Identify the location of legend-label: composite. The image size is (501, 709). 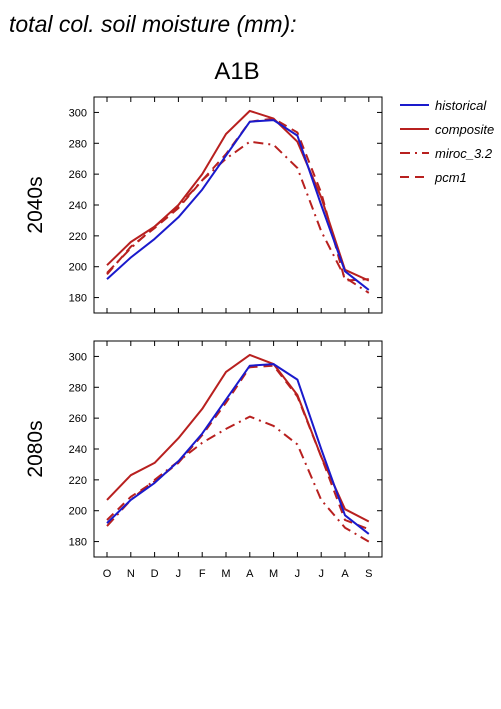
(464, 129).